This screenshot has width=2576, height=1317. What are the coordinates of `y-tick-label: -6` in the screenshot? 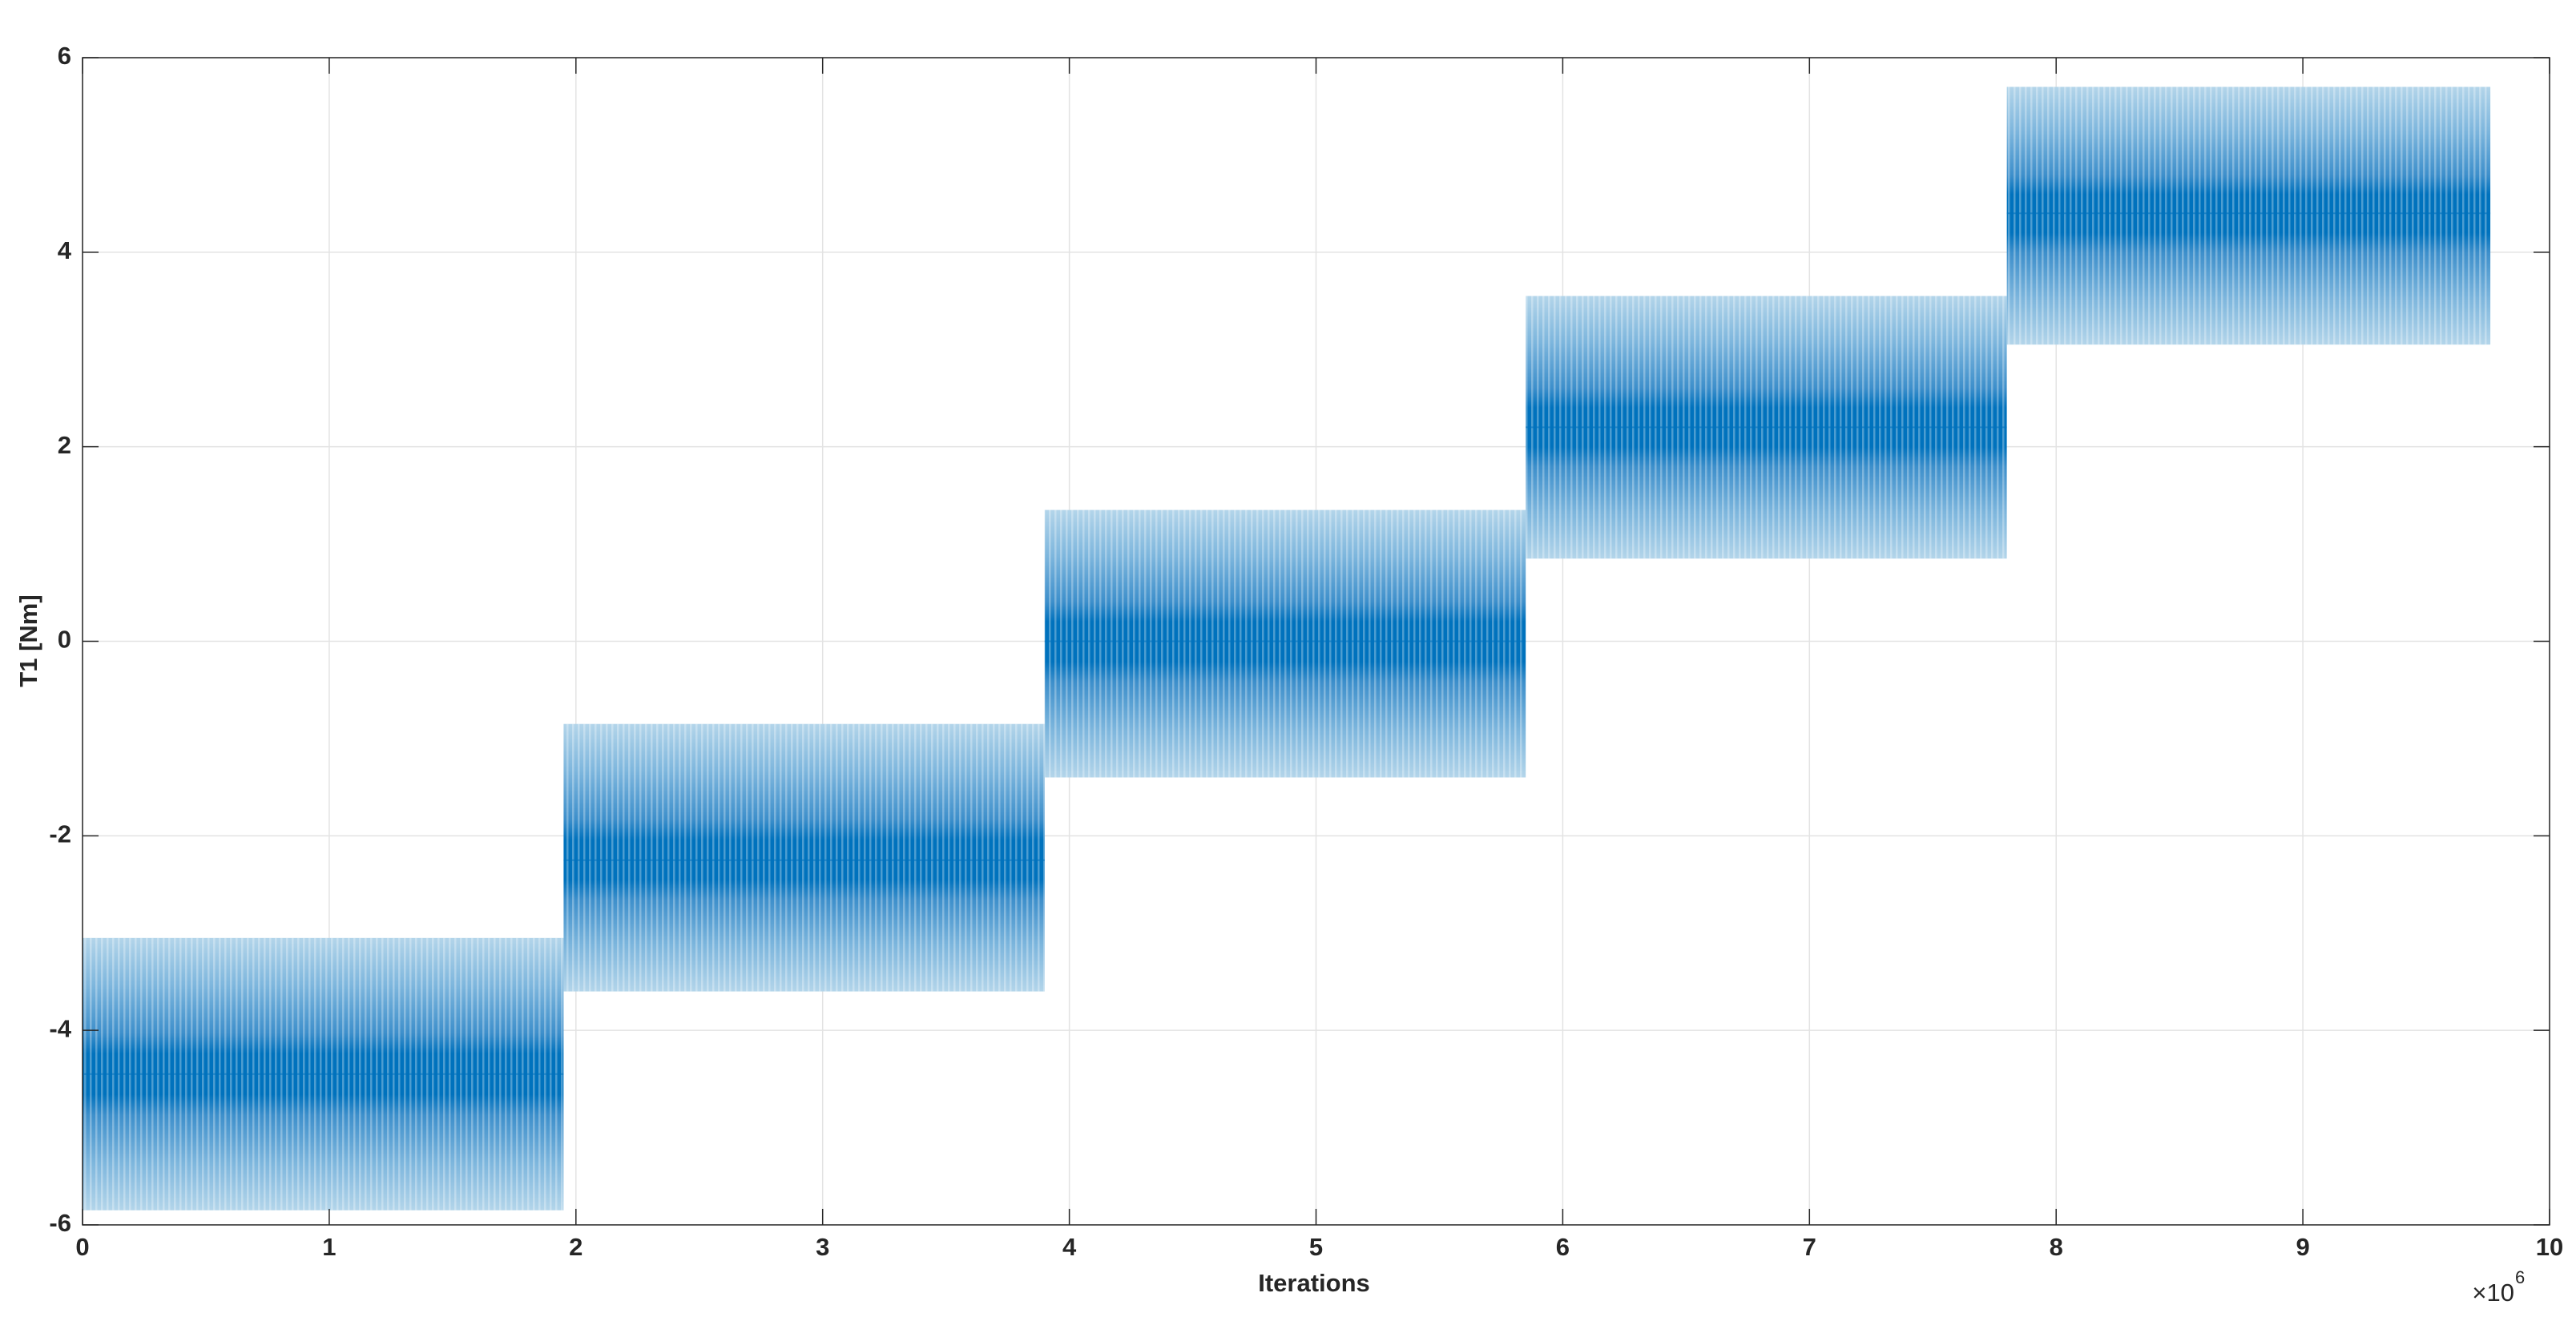 It's located at (60, 1223).